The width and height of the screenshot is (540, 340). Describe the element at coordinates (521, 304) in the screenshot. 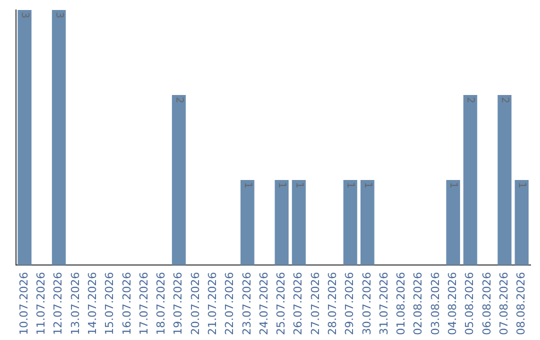

I see `x-tick-label: 08.08.2026` at that location.